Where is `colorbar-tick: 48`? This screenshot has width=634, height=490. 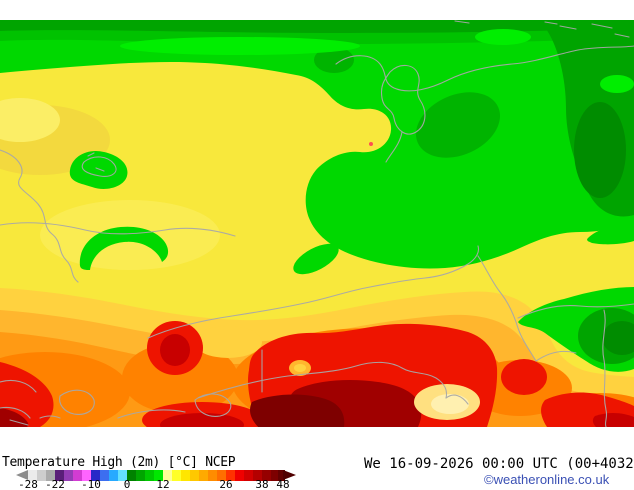 colorbar-tick: 48 is located at coordinates (283, 484).